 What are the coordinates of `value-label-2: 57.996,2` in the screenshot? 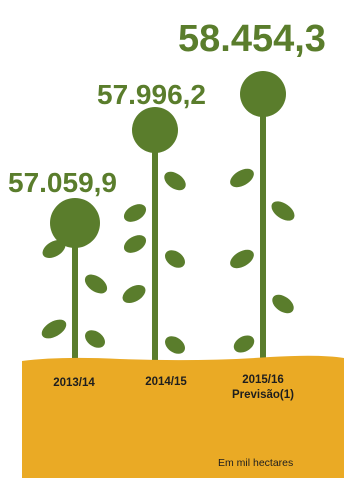 It's located at (151, 94).